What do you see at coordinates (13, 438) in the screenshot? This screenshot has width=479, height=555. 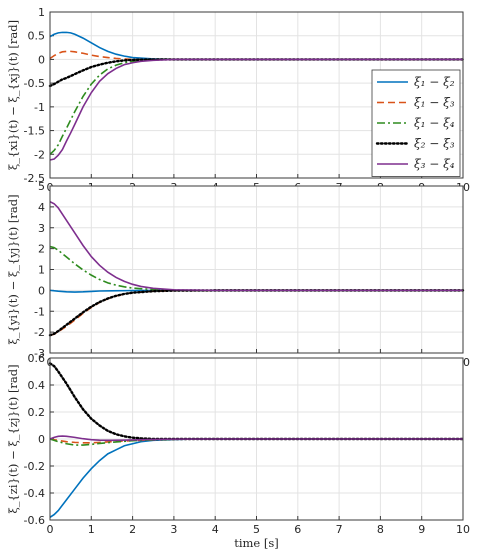 I see `y-axis-label: ξ_{zi}(t) − ξ_{zj}(t) [rad]` at bounding box center [13, 438].